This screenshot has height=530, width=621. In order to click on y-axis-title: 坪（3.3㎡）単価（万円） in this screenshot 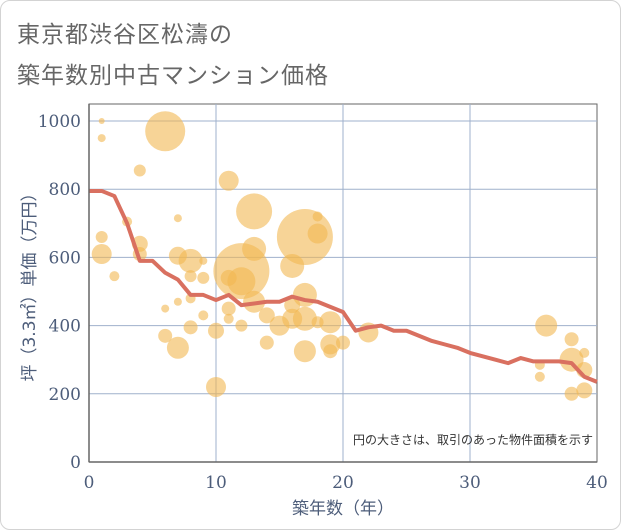, I will do `click(30, 282)`.